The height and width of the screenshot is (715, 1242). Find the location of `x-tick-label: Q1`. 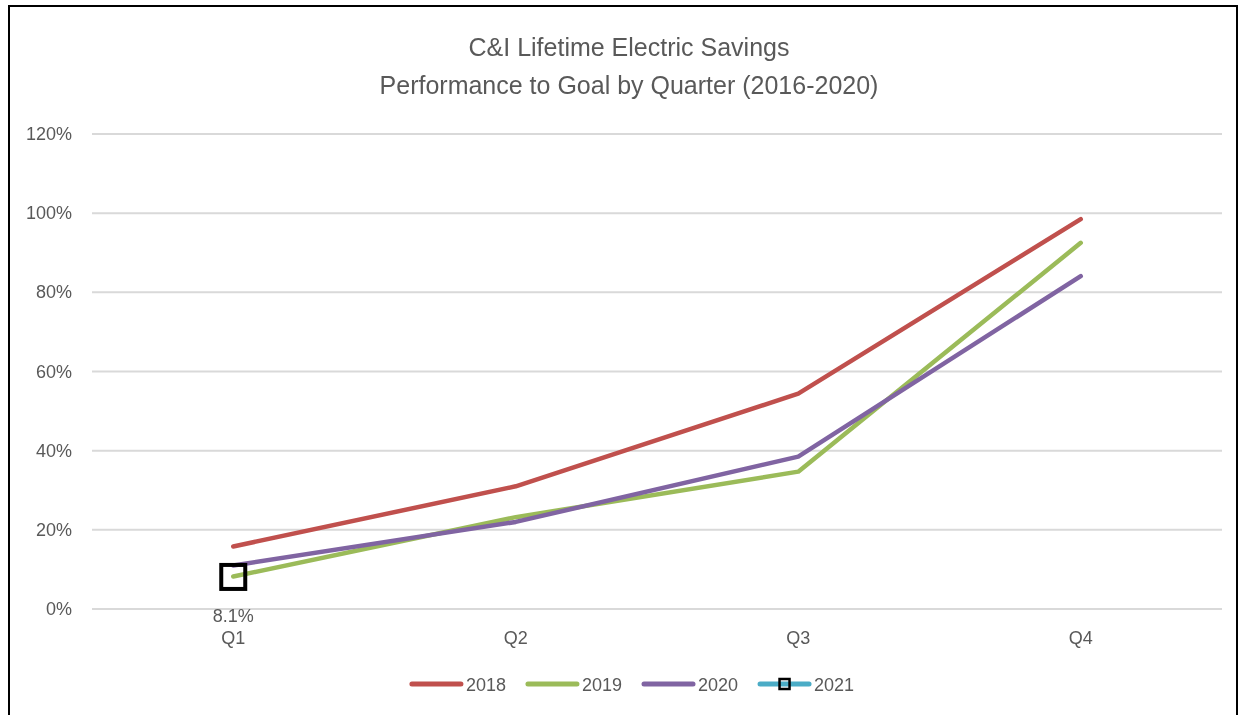

x-tick-label: Q1 is located at coordinates (233, 638).